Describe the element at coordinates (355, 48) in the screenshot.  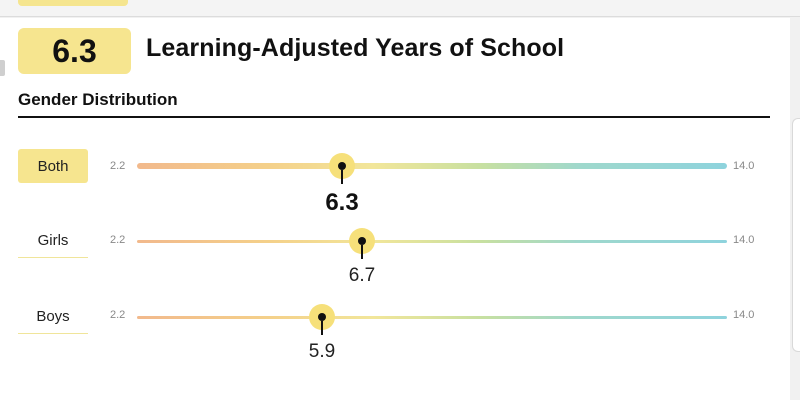
I see `metric-title: Learning-Adjusted Years of School` at that location.